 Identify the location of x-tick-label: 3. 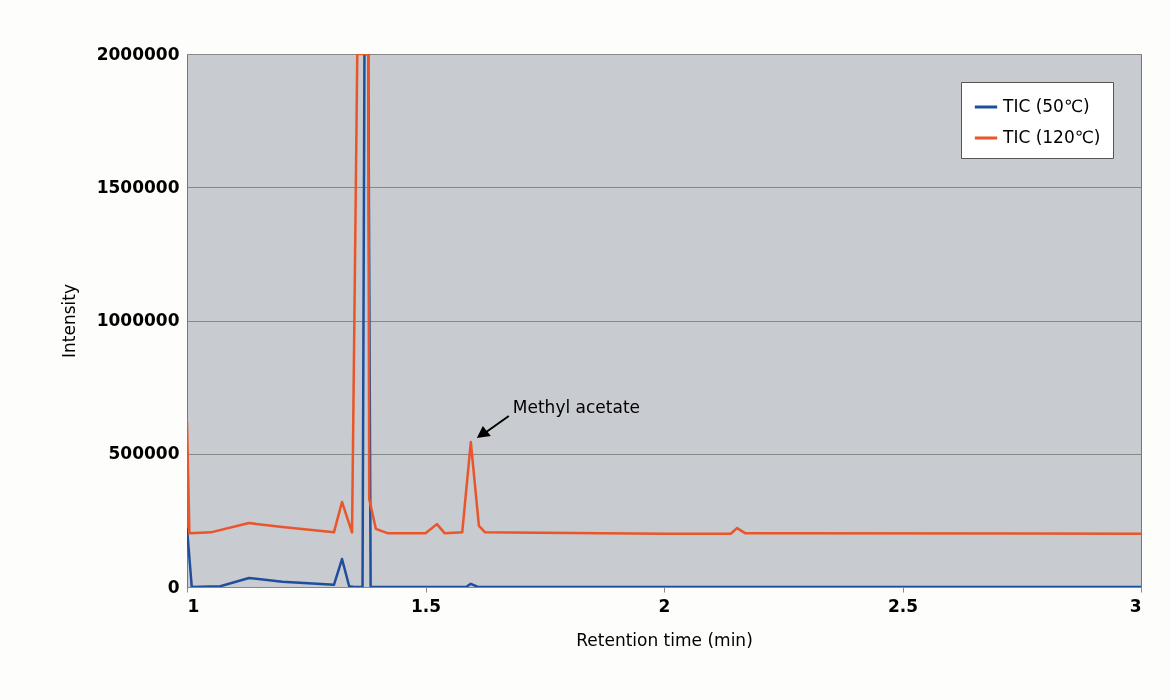
(1135, 605).